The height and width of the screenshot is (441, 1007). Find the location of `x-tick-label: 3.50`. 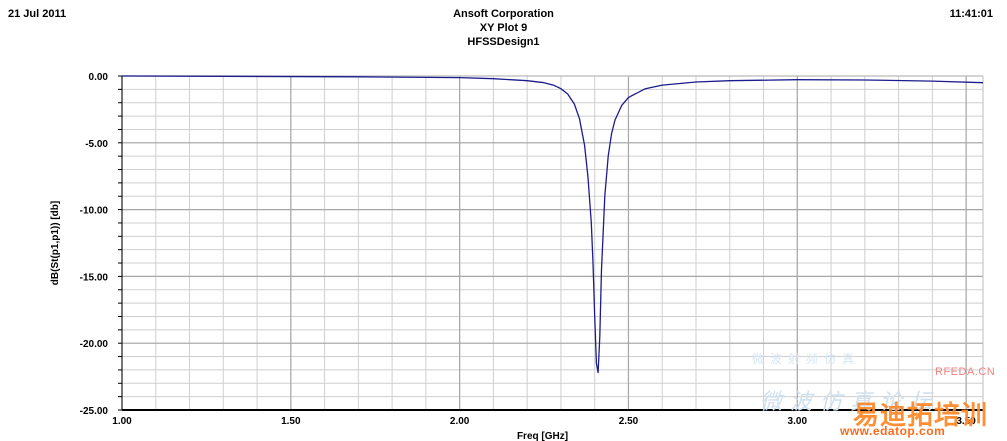

x-tick-label: 3.50 is located at coordinates (966, 421).